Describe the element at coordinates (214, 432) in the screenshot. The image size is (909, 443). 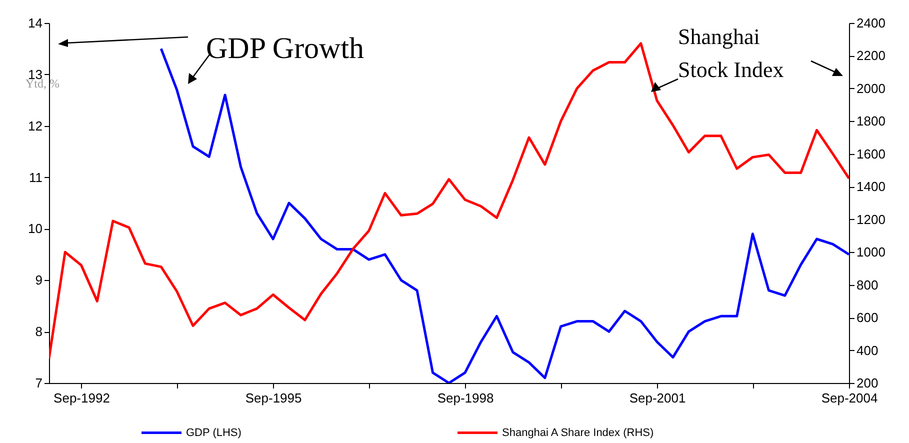
I see `legend-label: GDP (LHS)` at that location.